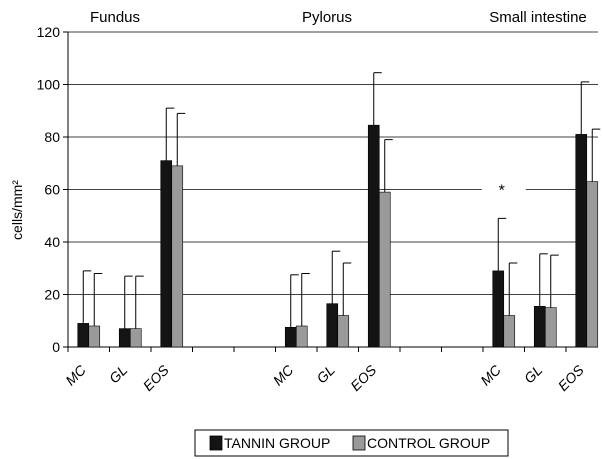 The width and height of the screenshot is (603, 459). I want to click on legend-swatch-control, so click(359, 443).